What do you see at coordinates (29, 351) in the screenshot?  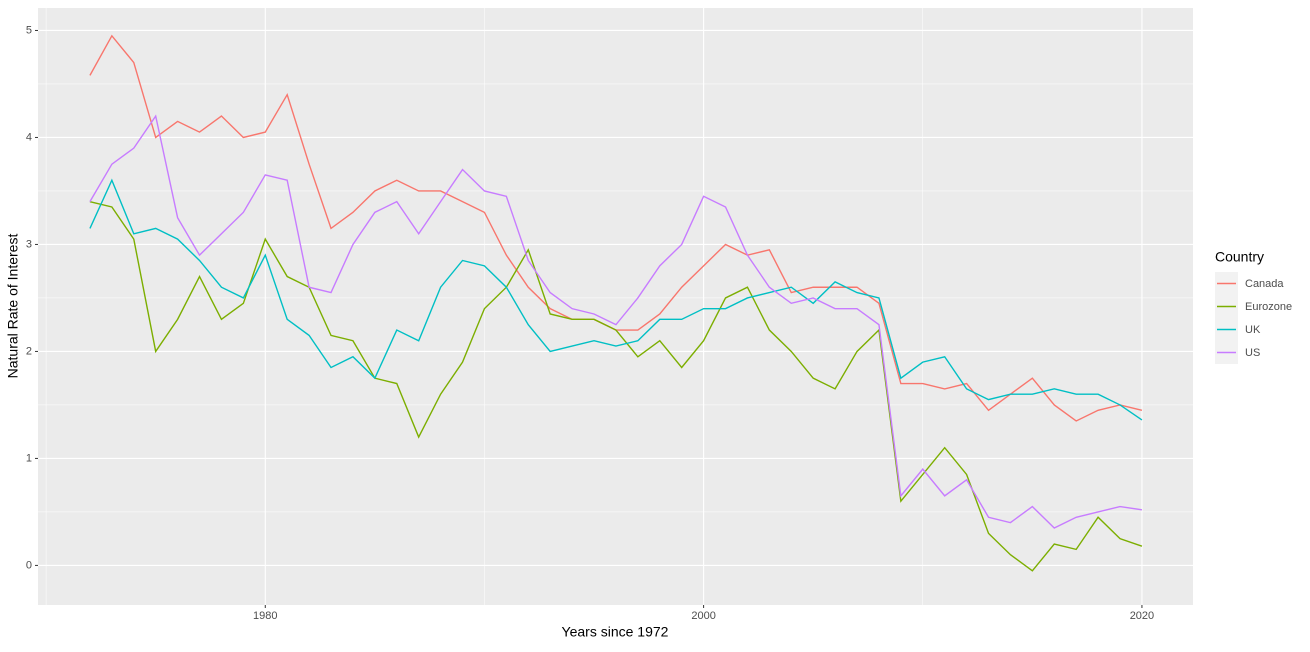 I see `y-tick-label: 2` at bounding box center [29, 351].